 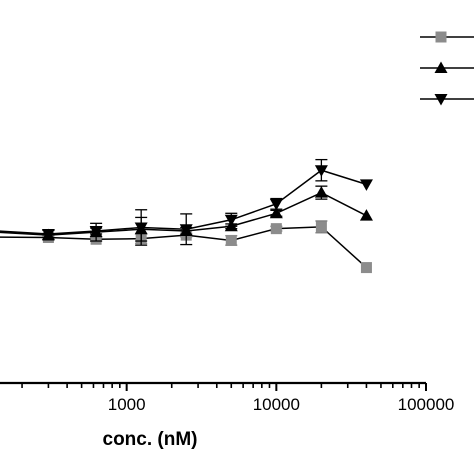 What do you see at coordinates (276, 404) in the screenshot?
I see `x-tick-label: 10000` at bounding box center [276, 404].